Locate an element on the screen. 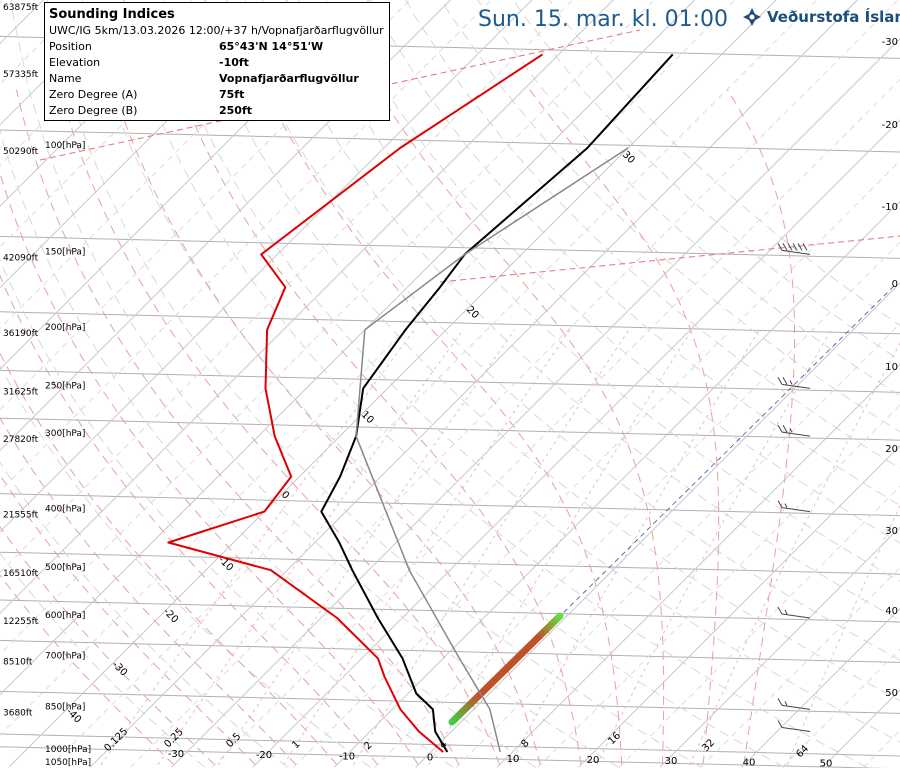  temperature-tick-label: 0 is located at coordinates (430, 758).